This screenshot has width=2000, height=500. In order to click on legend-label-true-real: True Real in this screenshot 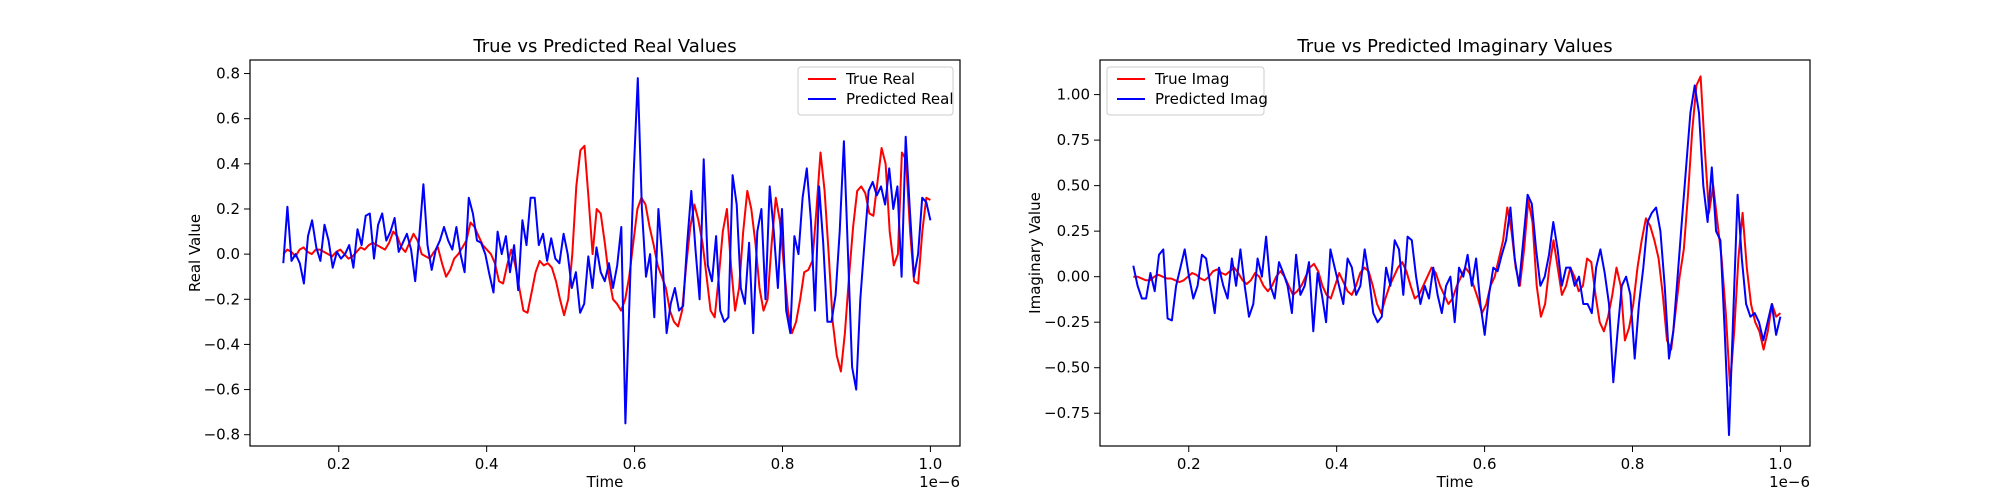, I will do `click(880, 79)`.